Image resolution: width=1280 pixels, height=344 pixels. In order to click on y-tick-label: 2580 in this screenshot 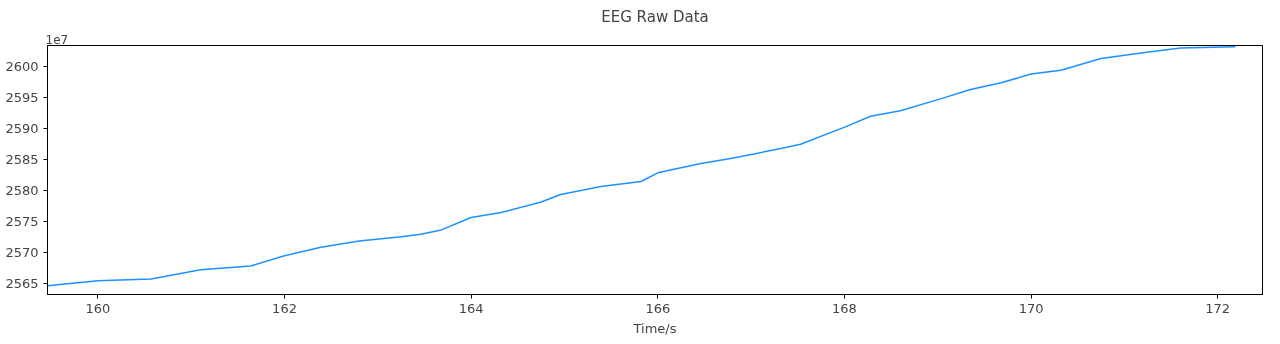, I will do `click(22, 191)`.